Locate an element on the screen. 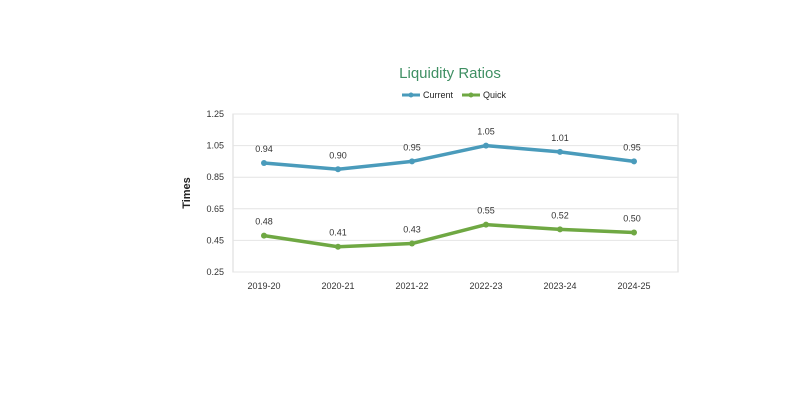  y-tick-label: 0.25 is located at coordinates (215, 272).